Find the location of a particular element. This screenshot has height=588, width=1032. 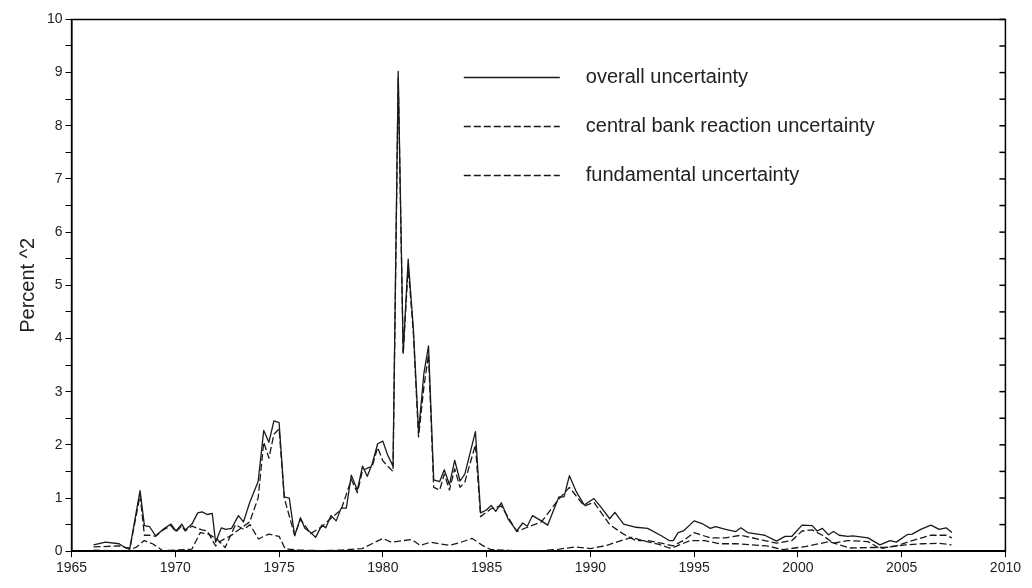

y-tick-label: 10 is located at coordinates (54, 18).